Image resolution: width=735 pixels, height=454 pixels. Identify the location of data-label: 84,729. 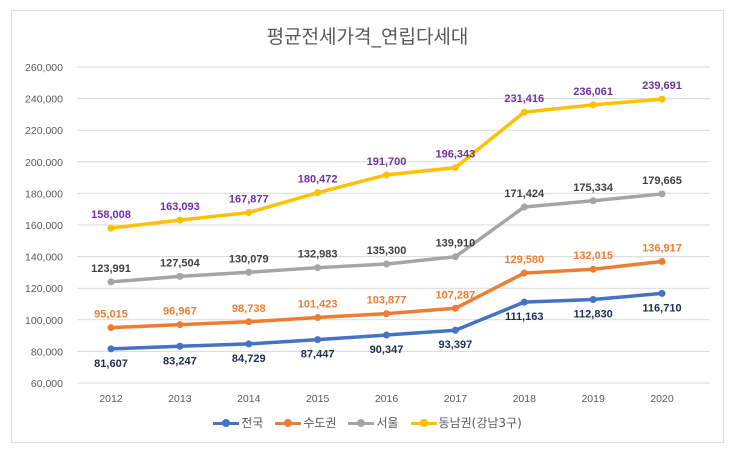
(249, 359).